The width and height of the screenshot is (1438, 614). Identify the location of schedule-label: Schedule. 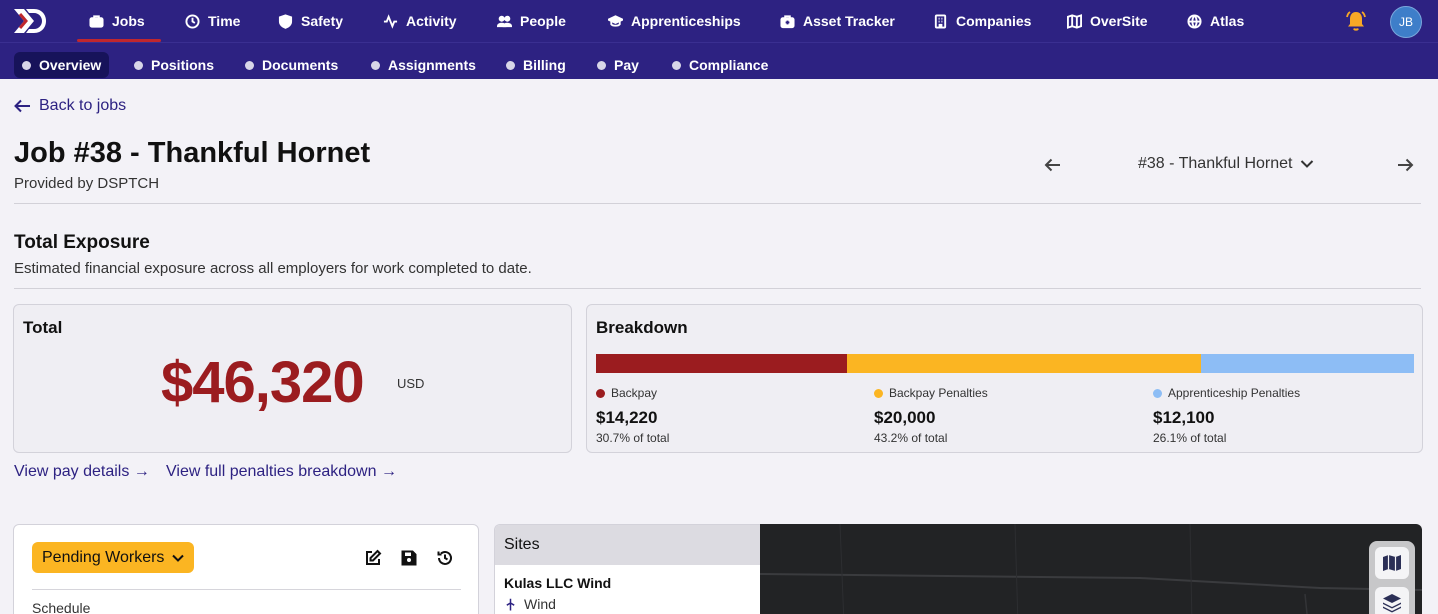
(61, 607).